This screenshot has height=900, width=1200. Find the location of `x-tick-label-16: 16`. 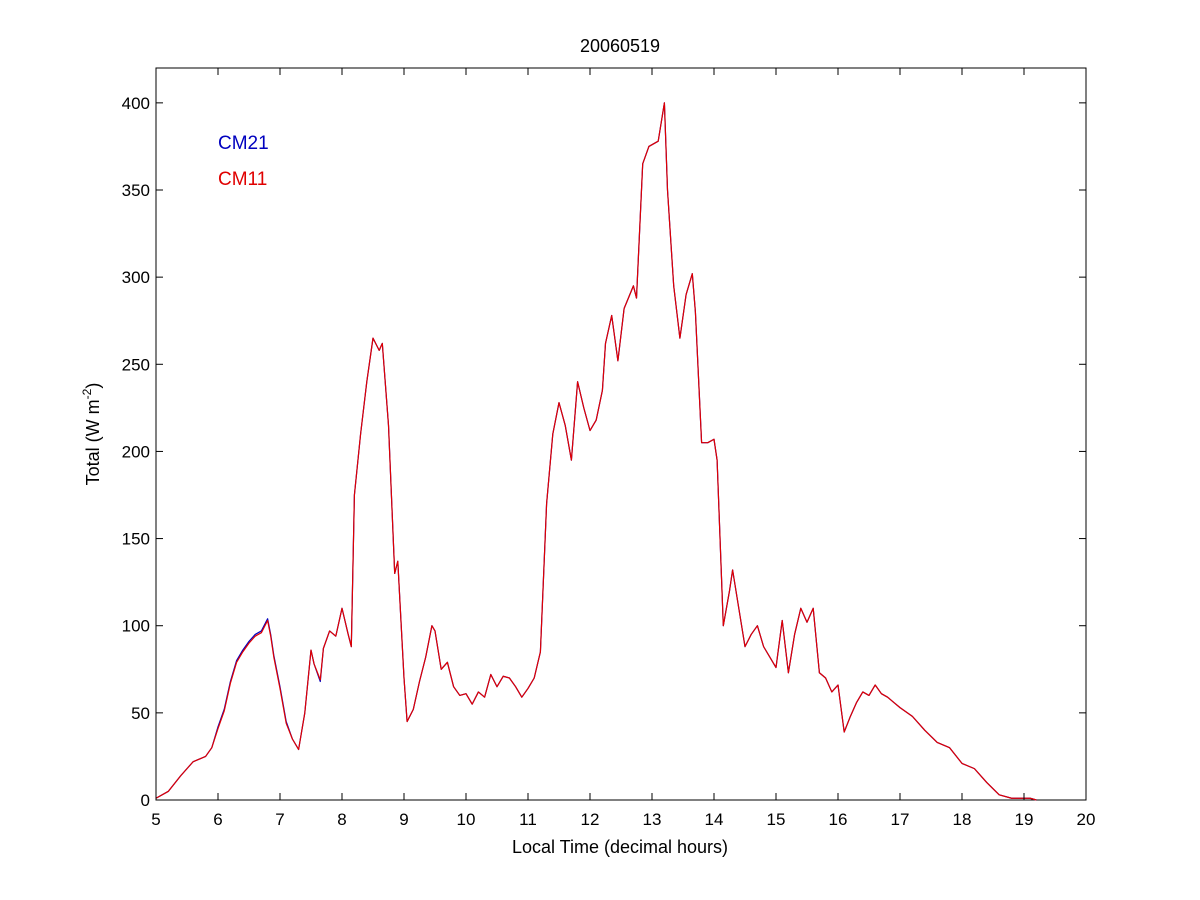

x-tick-label-16: 16 is located at coordinates (838, 819).